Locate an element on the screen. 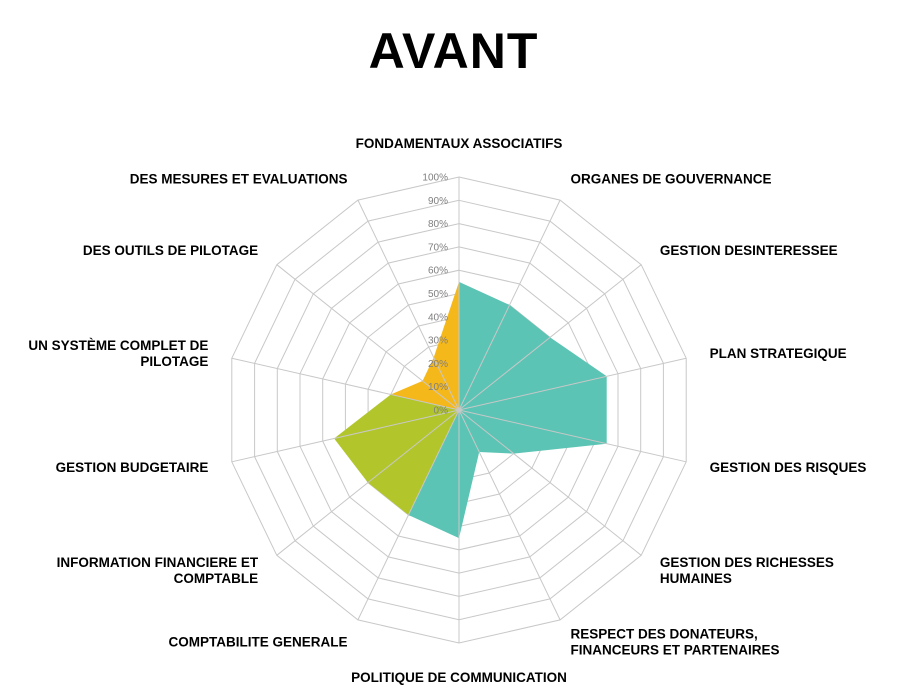 Image resolution: width=907 pixels, height=689 pixels. tick-label: 100% is located at coordinates (435, 178).